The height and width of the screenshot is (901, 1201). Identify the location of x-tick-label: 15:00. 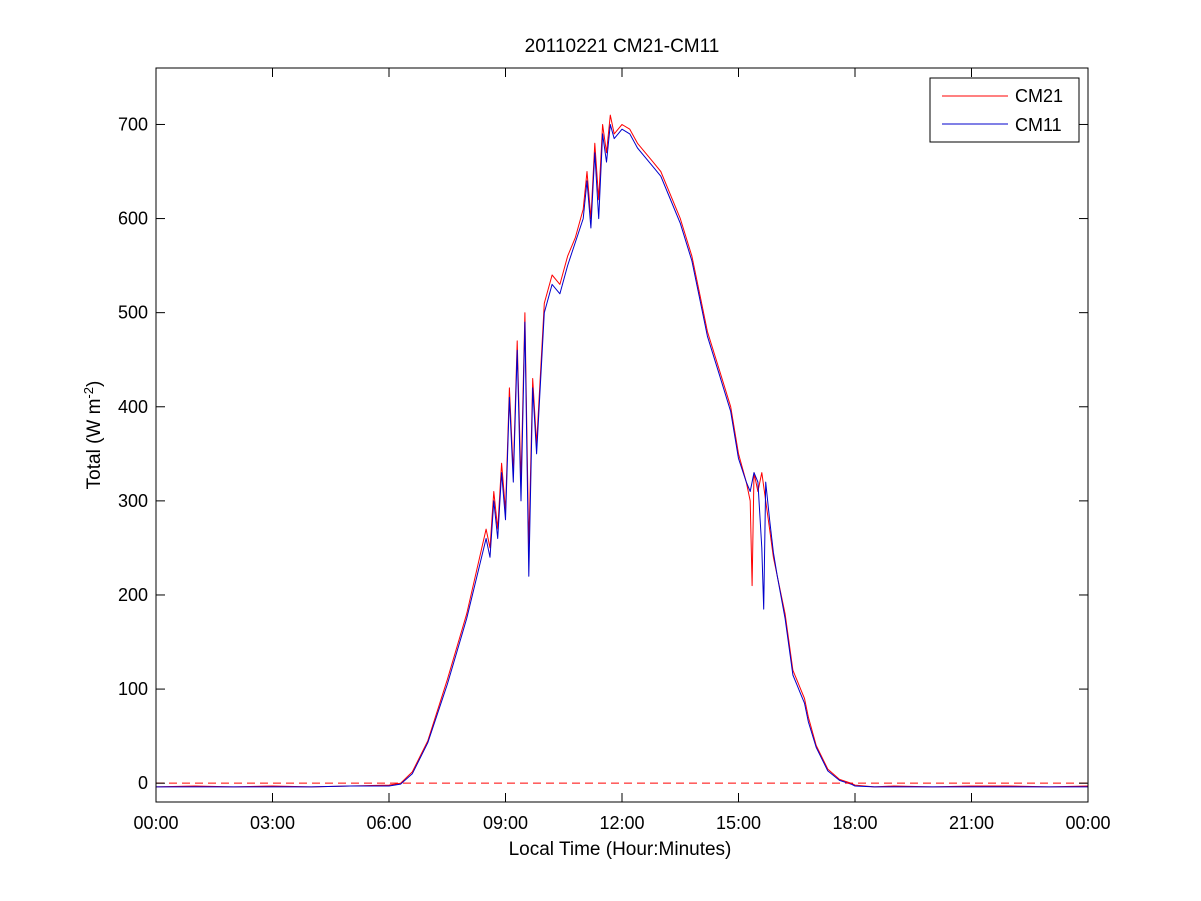
(738, 823).